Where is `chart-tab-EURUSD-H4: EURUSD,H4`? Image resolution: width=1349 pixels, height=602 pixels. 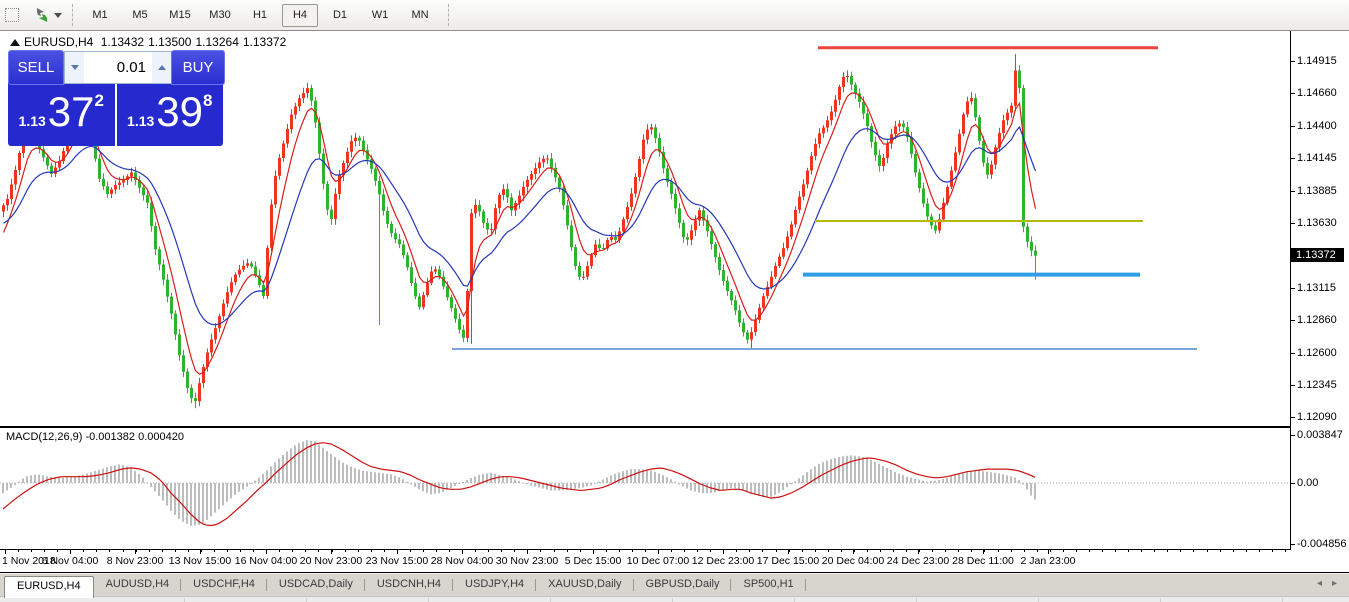 chart-tab-EURUSD-H4: EURUSD,H4 is located at coordinates (49, 587).